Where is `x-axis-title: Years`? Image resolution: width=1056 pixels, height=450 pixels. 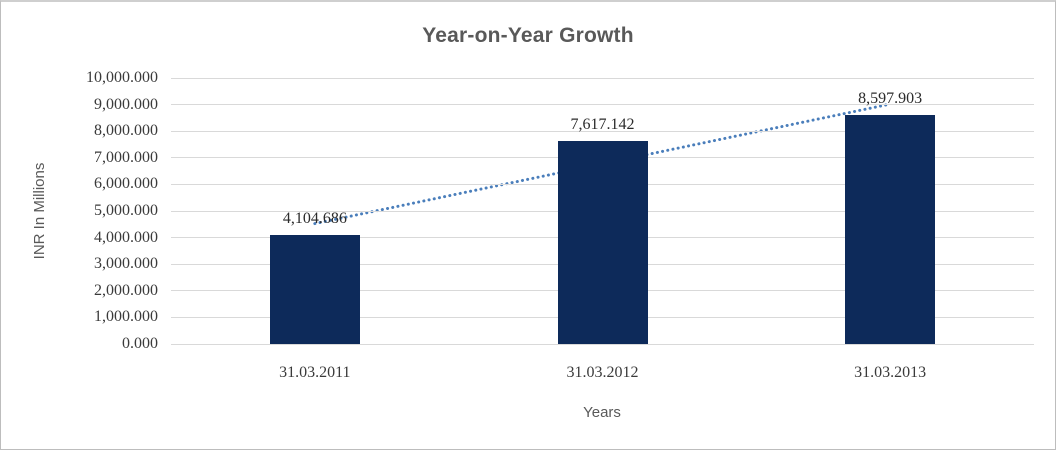
x-axis-title: Years is located at coordinates (602, 412).